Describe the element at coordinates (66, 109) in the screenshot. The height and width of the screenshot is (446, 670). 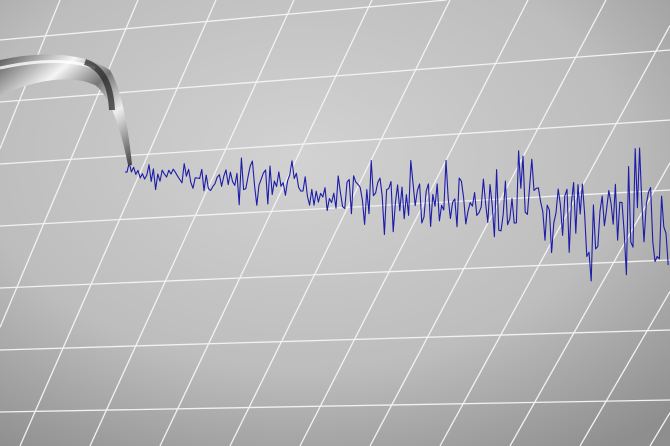
I see `stylus-needle` at that location.